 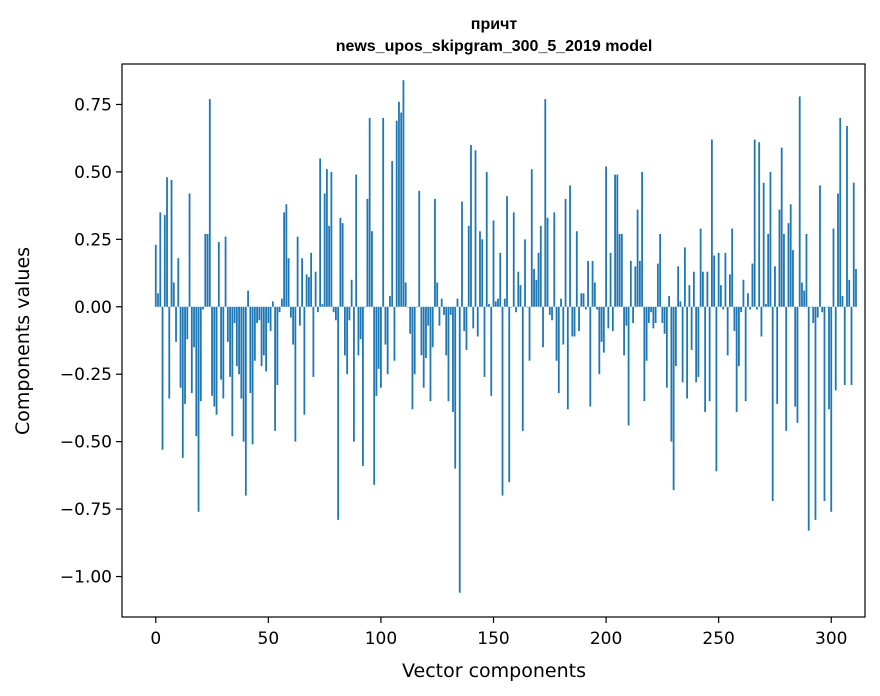 I want to click on y-tick-label: −0.50, so click(x=86, y=443).